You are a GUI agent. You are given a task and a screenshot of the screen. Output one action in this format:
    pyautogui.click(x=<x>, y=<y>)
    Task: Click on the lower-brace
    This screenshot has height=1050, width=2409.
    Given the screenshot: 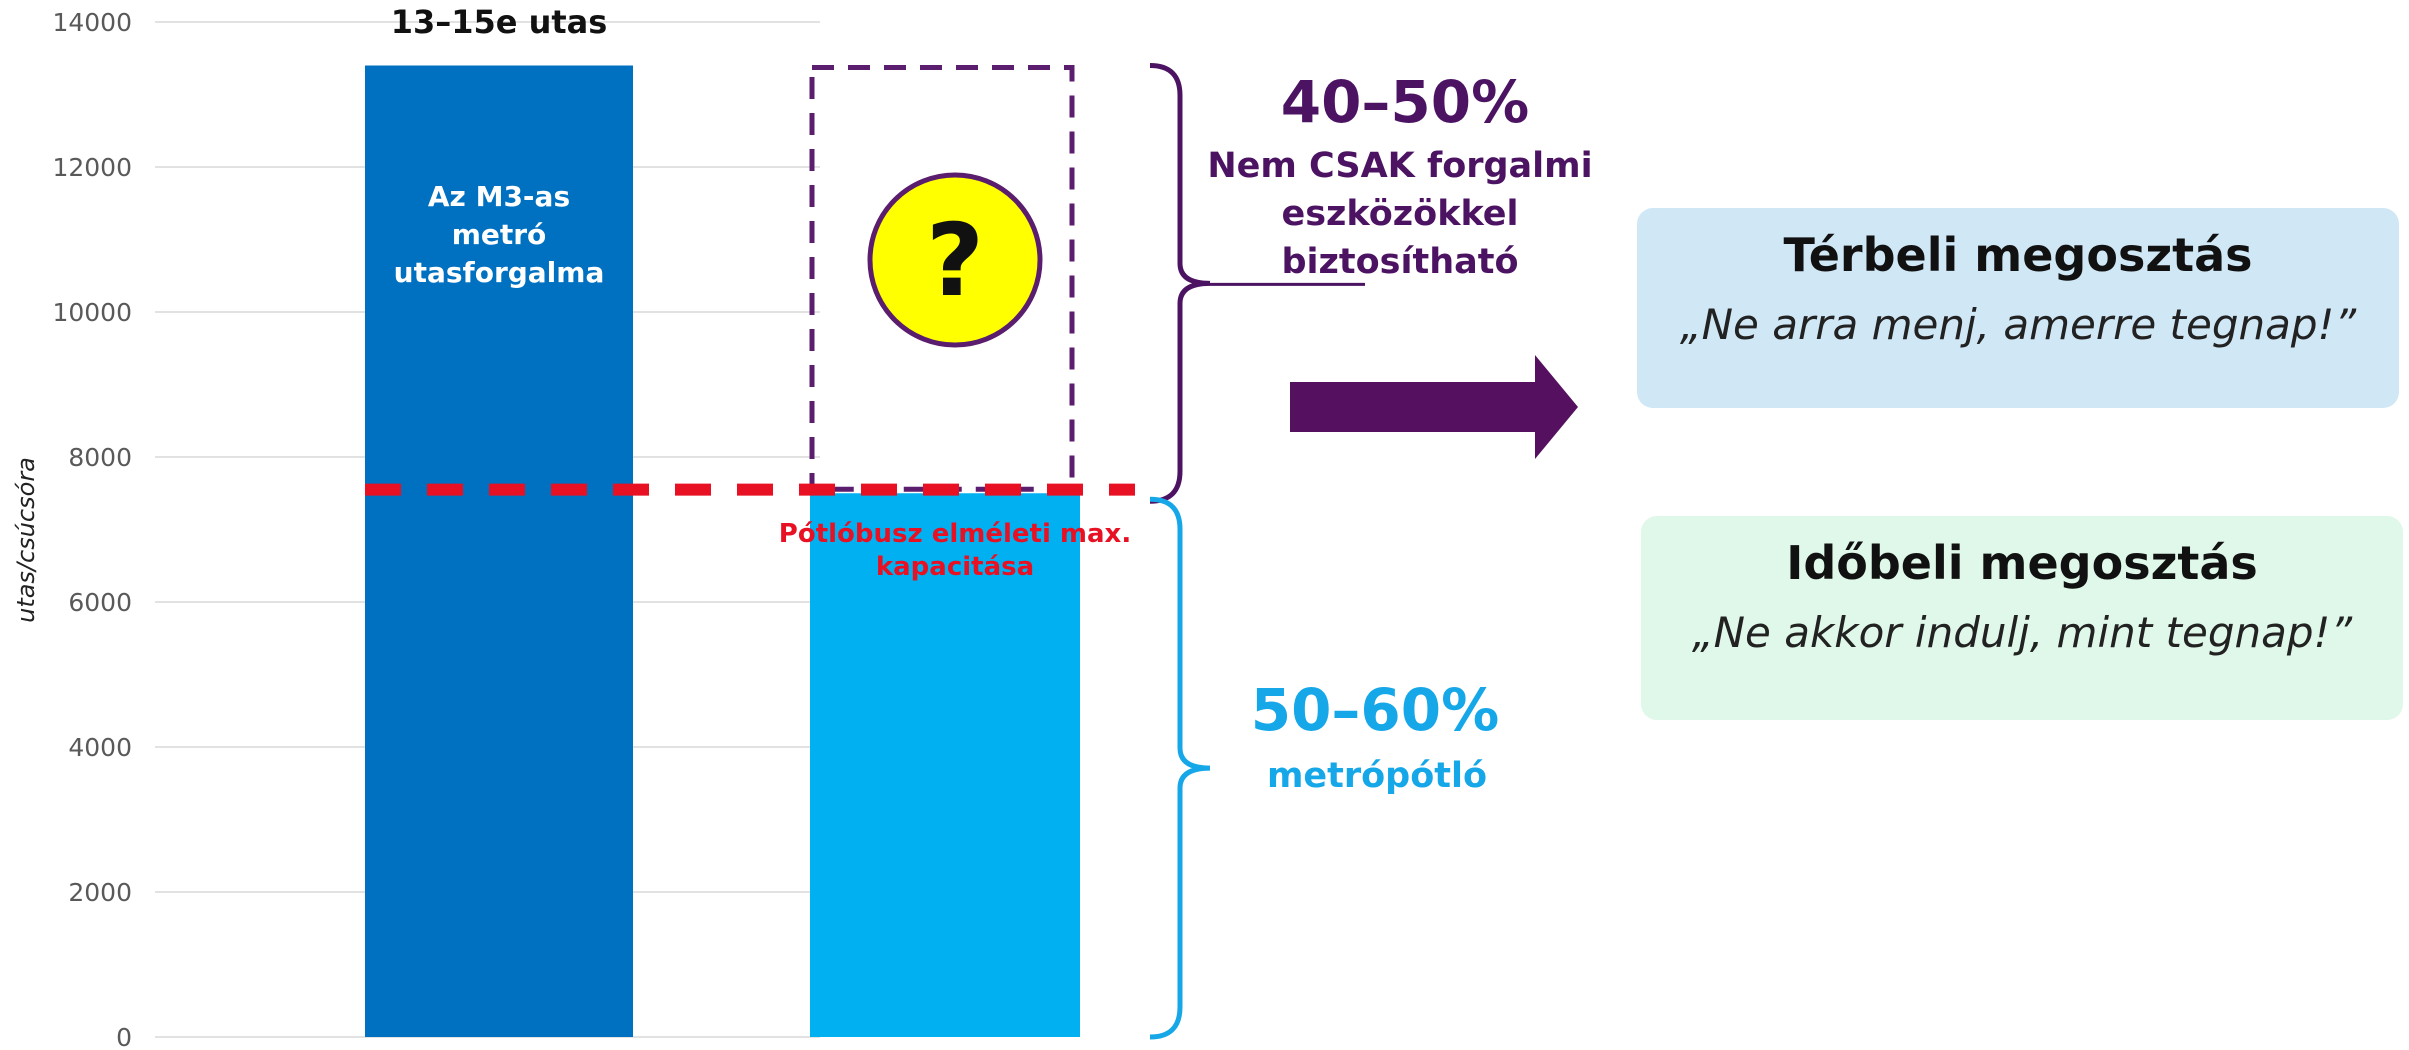 What is the action you would take?
    pyautogui.click(x=1180, y=768)
    